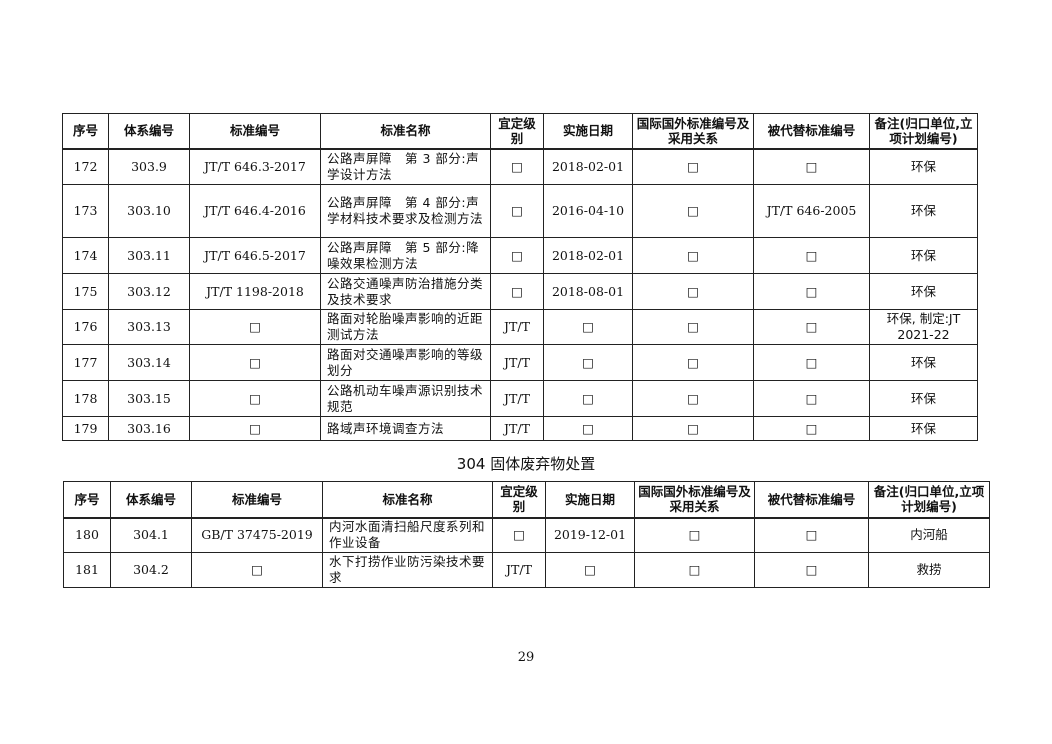 This screenshot has height=744, width=1052. Describe the element at coordinates (255, 211) in the screenshot. I see `cell-standard-code: JT/T 646.4-2016` at that location.